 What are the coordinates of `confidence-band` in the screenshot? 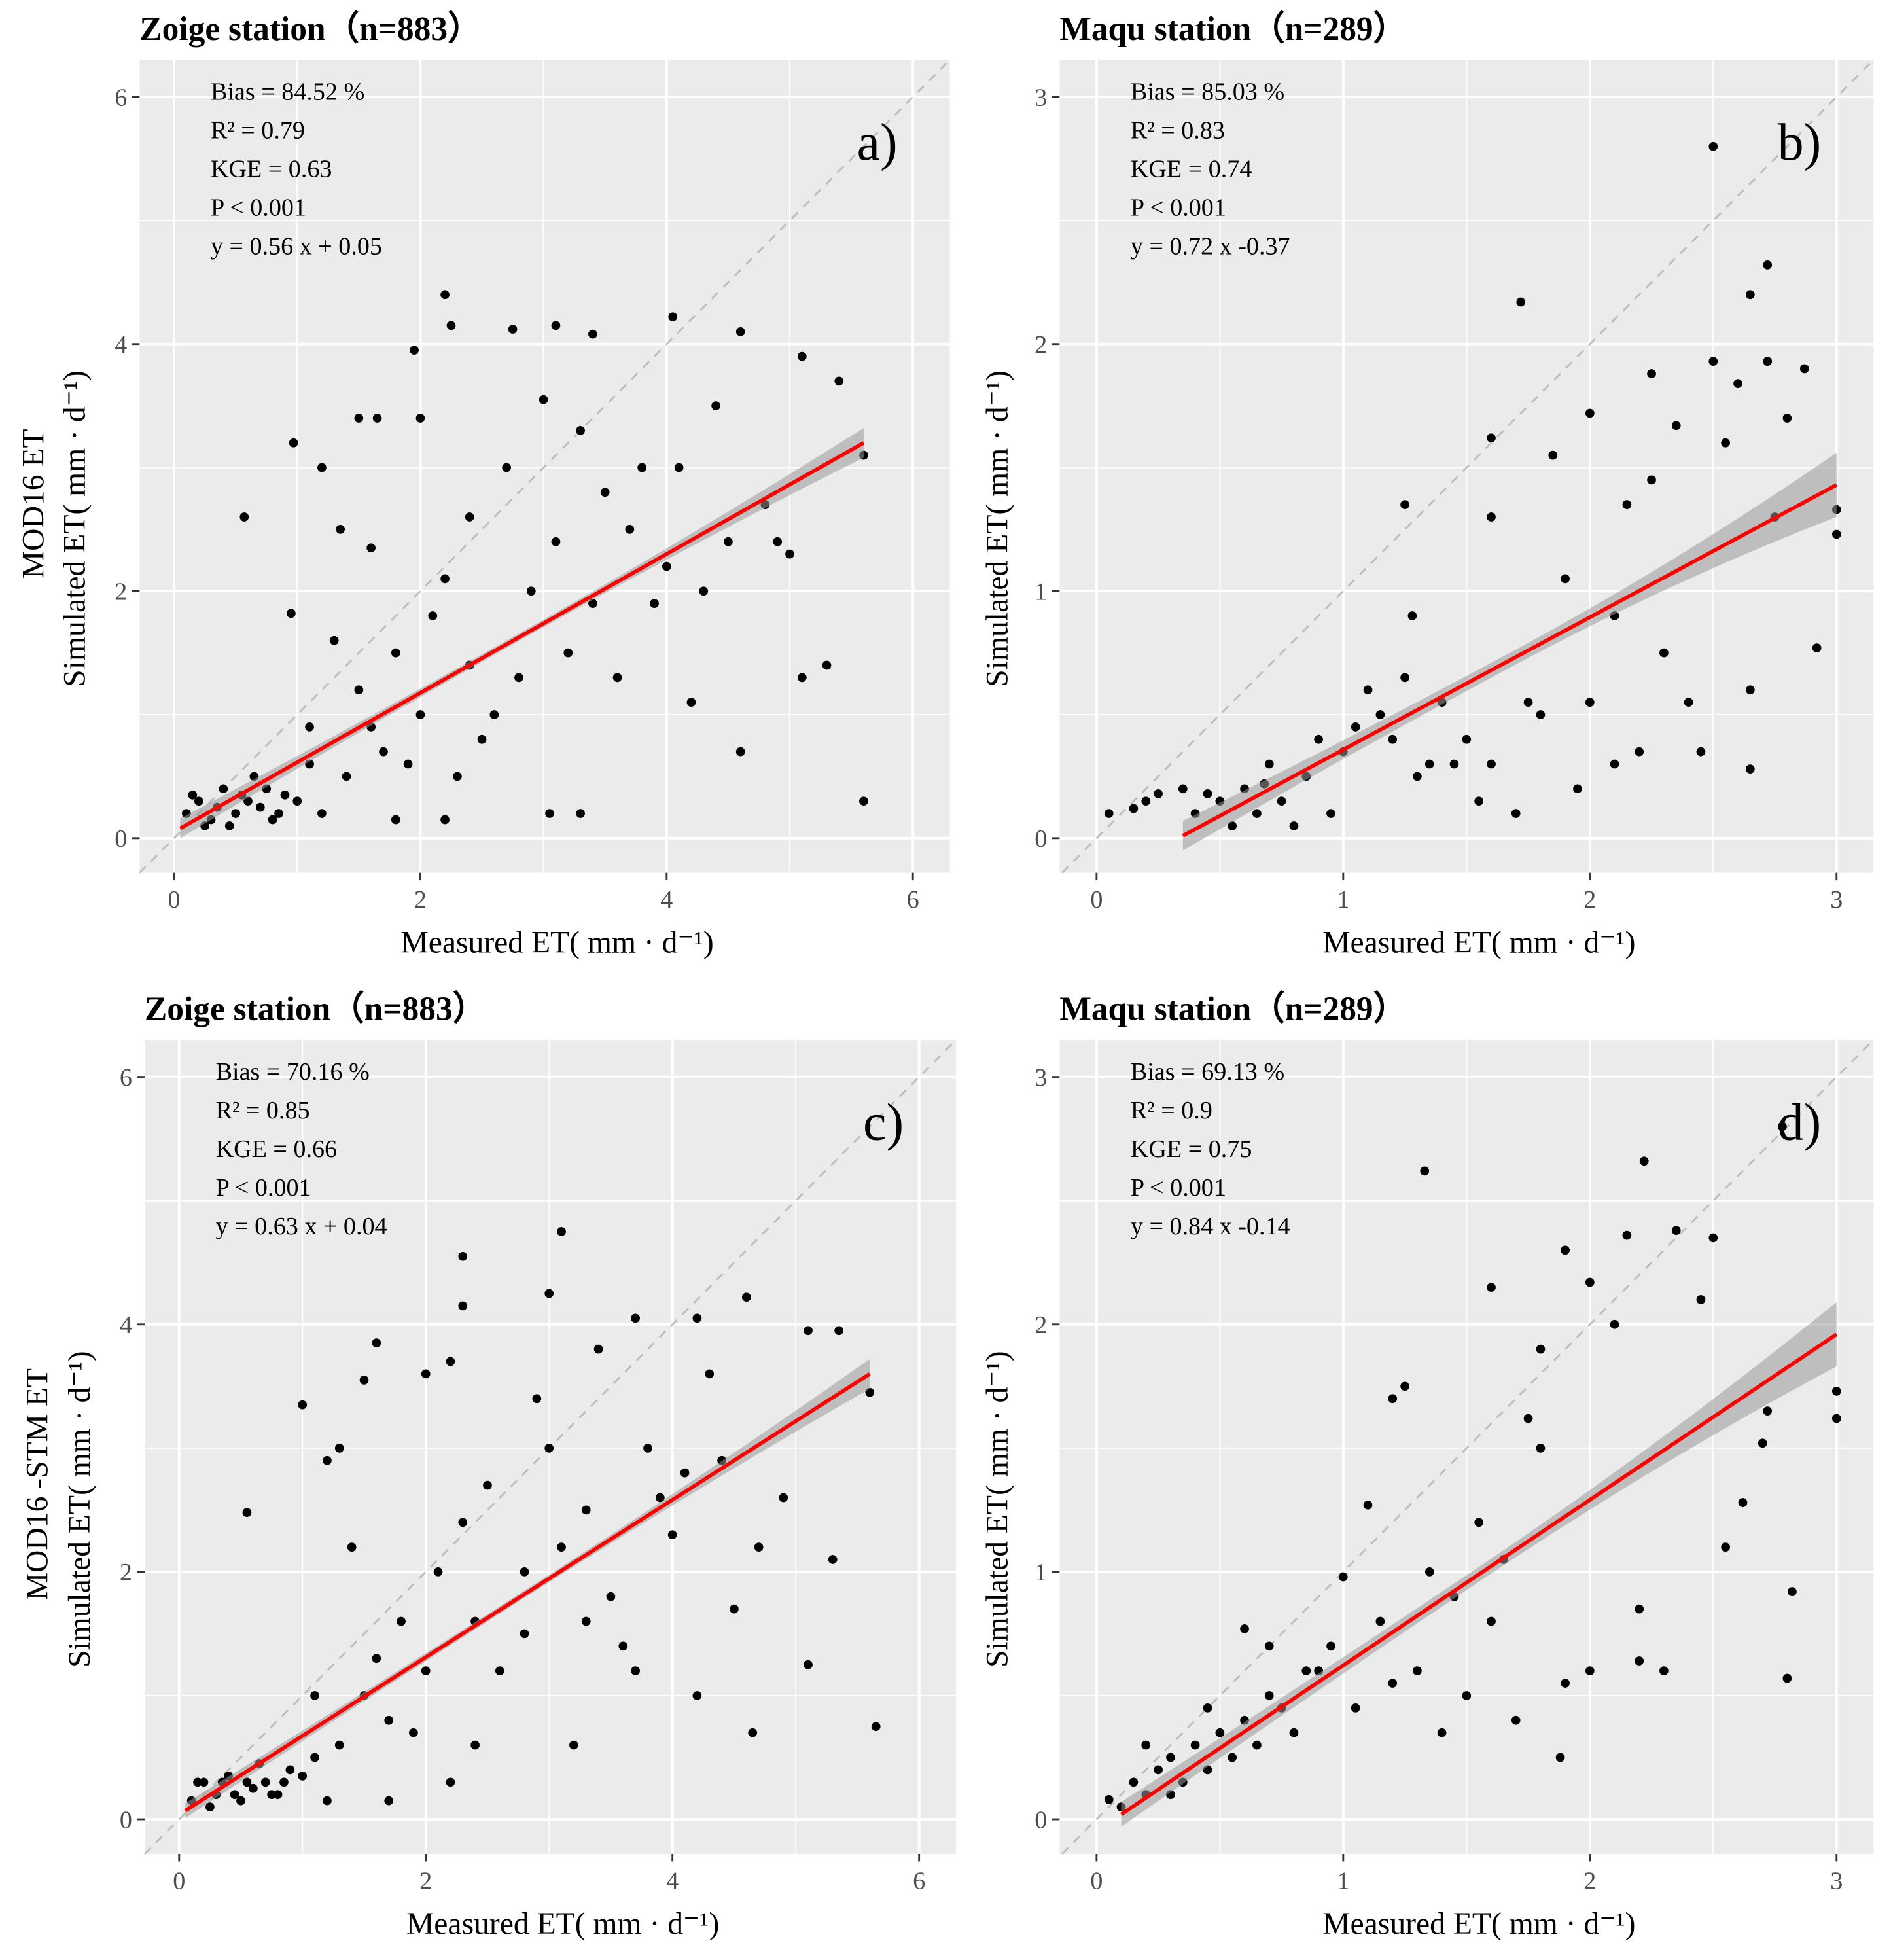 It's located at (522, 633).